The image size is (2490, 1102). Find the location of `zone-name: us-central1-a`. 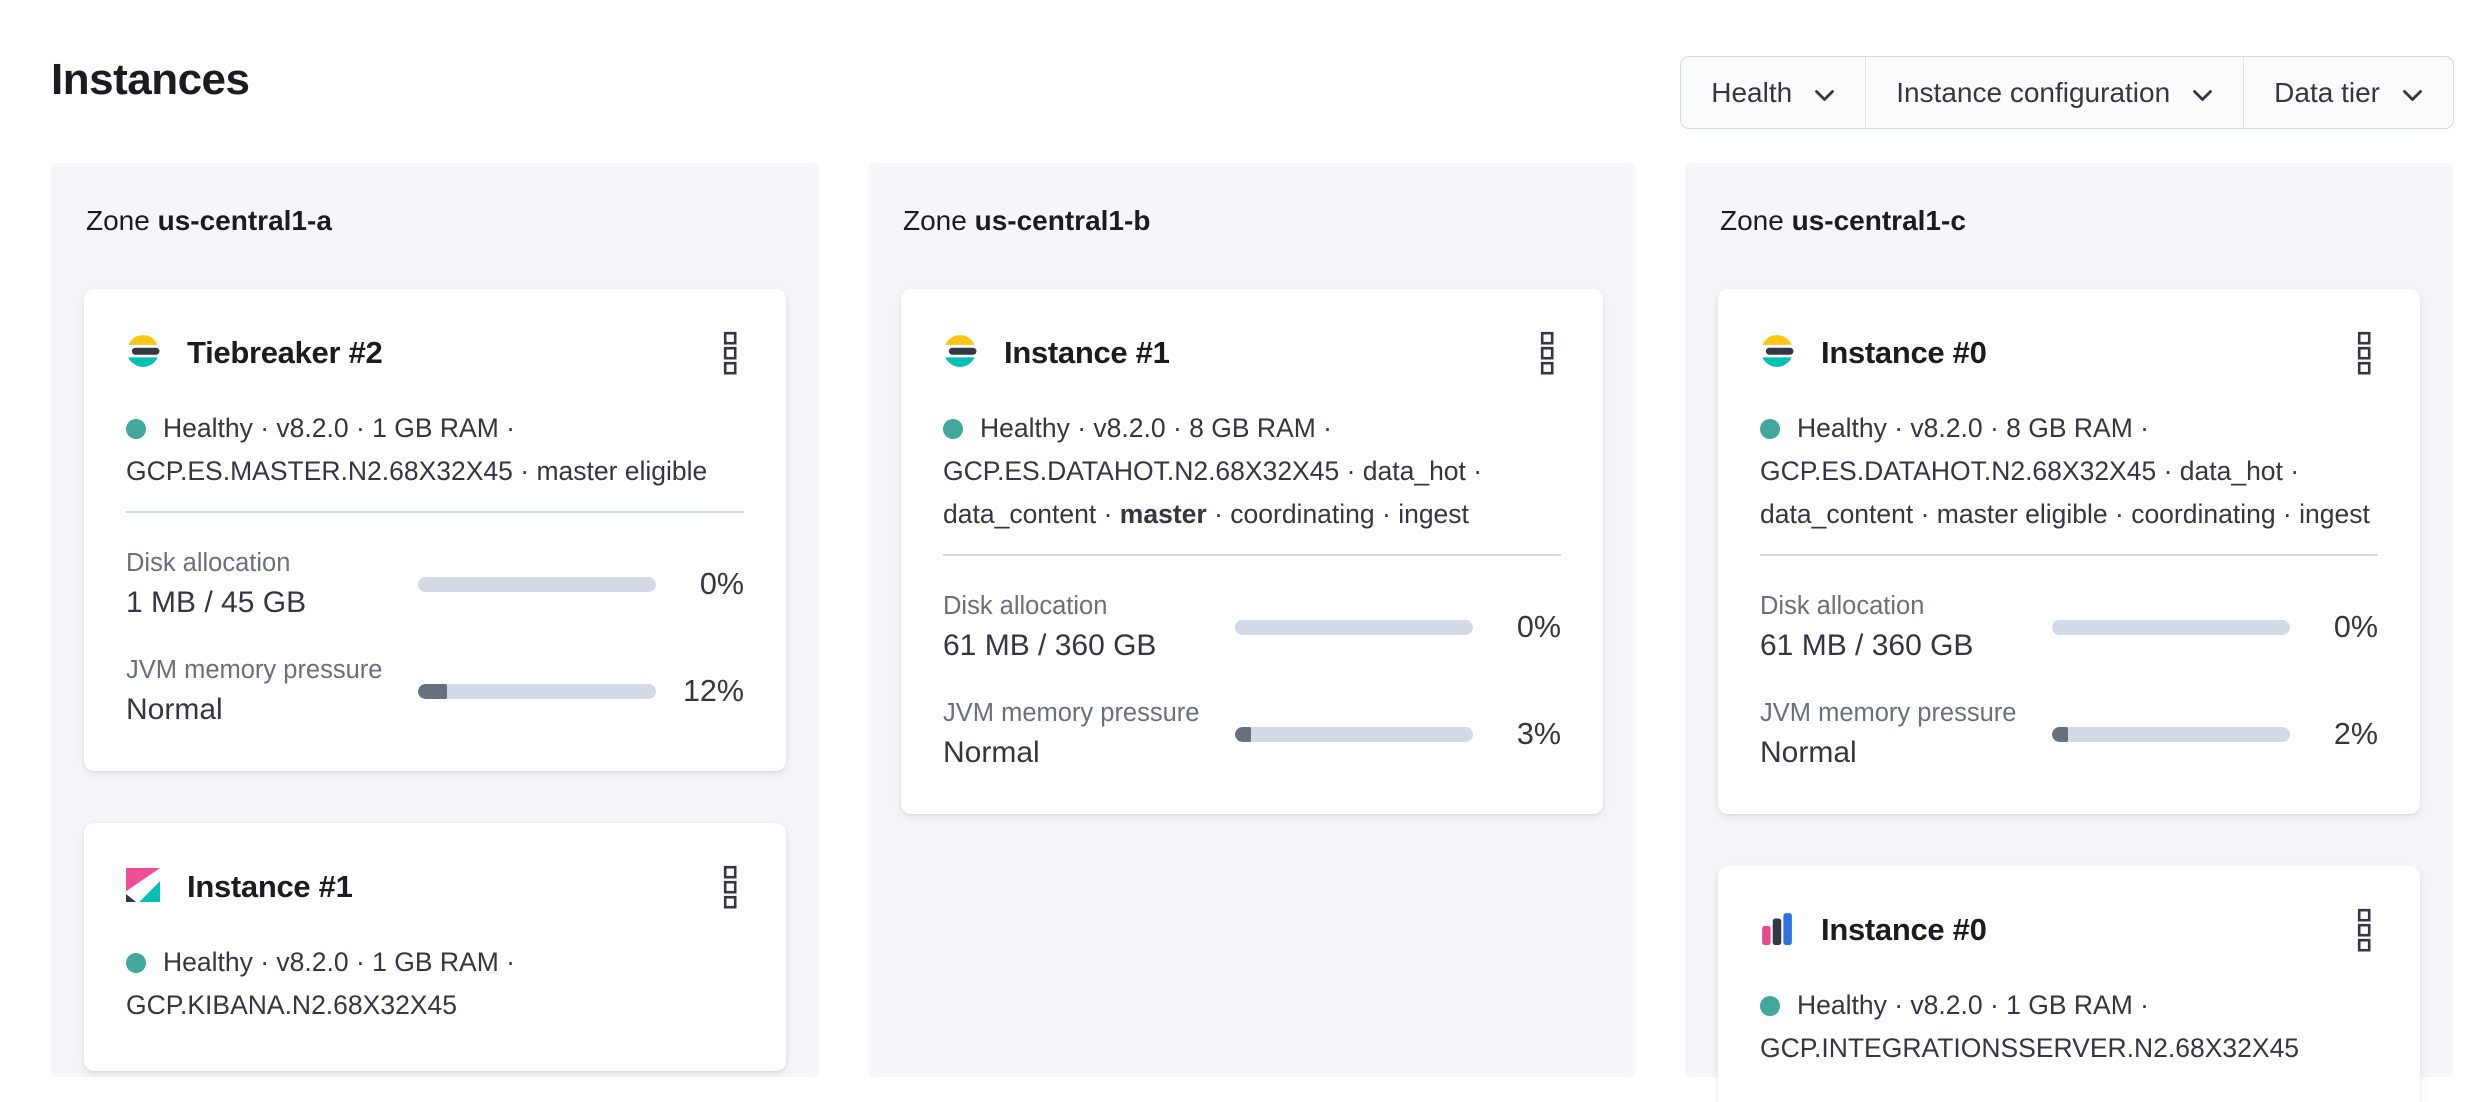

zone-name: us-central1-a is located at coordinates (244, 220).